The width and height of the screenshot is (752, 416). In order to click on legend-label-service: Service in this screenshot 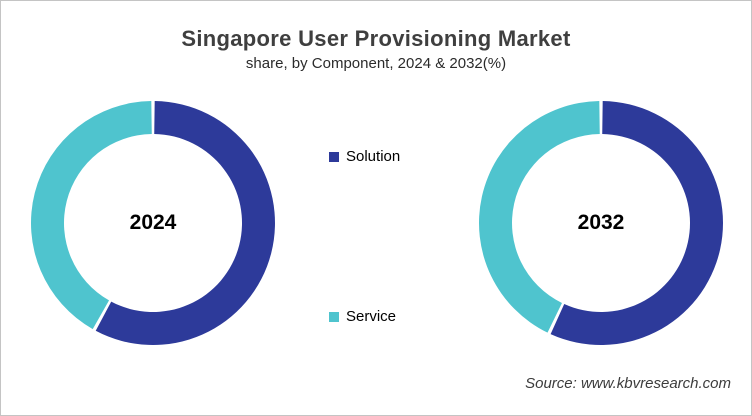, I will do `click(371, 316)`.